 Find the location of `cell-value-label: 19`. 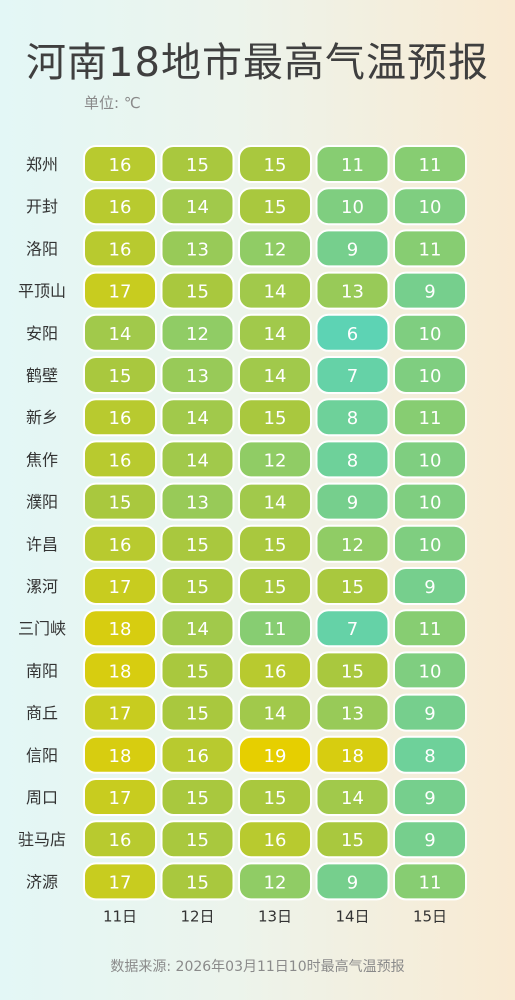

cell-value-label: 19 is located at coordinates (275, 756).